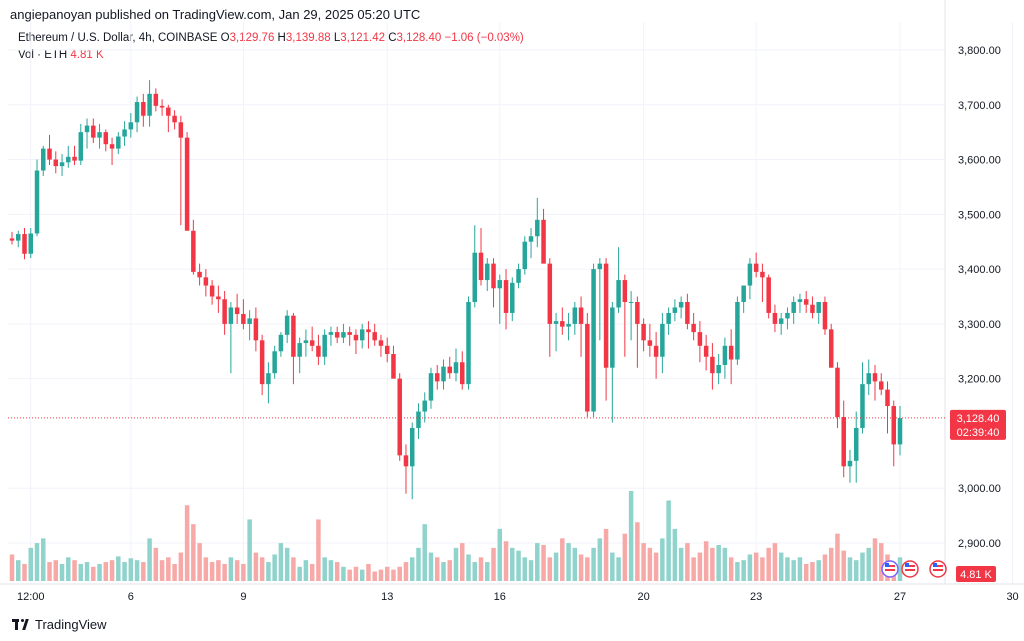 The image size is (1024, 641). I want to click on current-price-badge, so click(978, 424).